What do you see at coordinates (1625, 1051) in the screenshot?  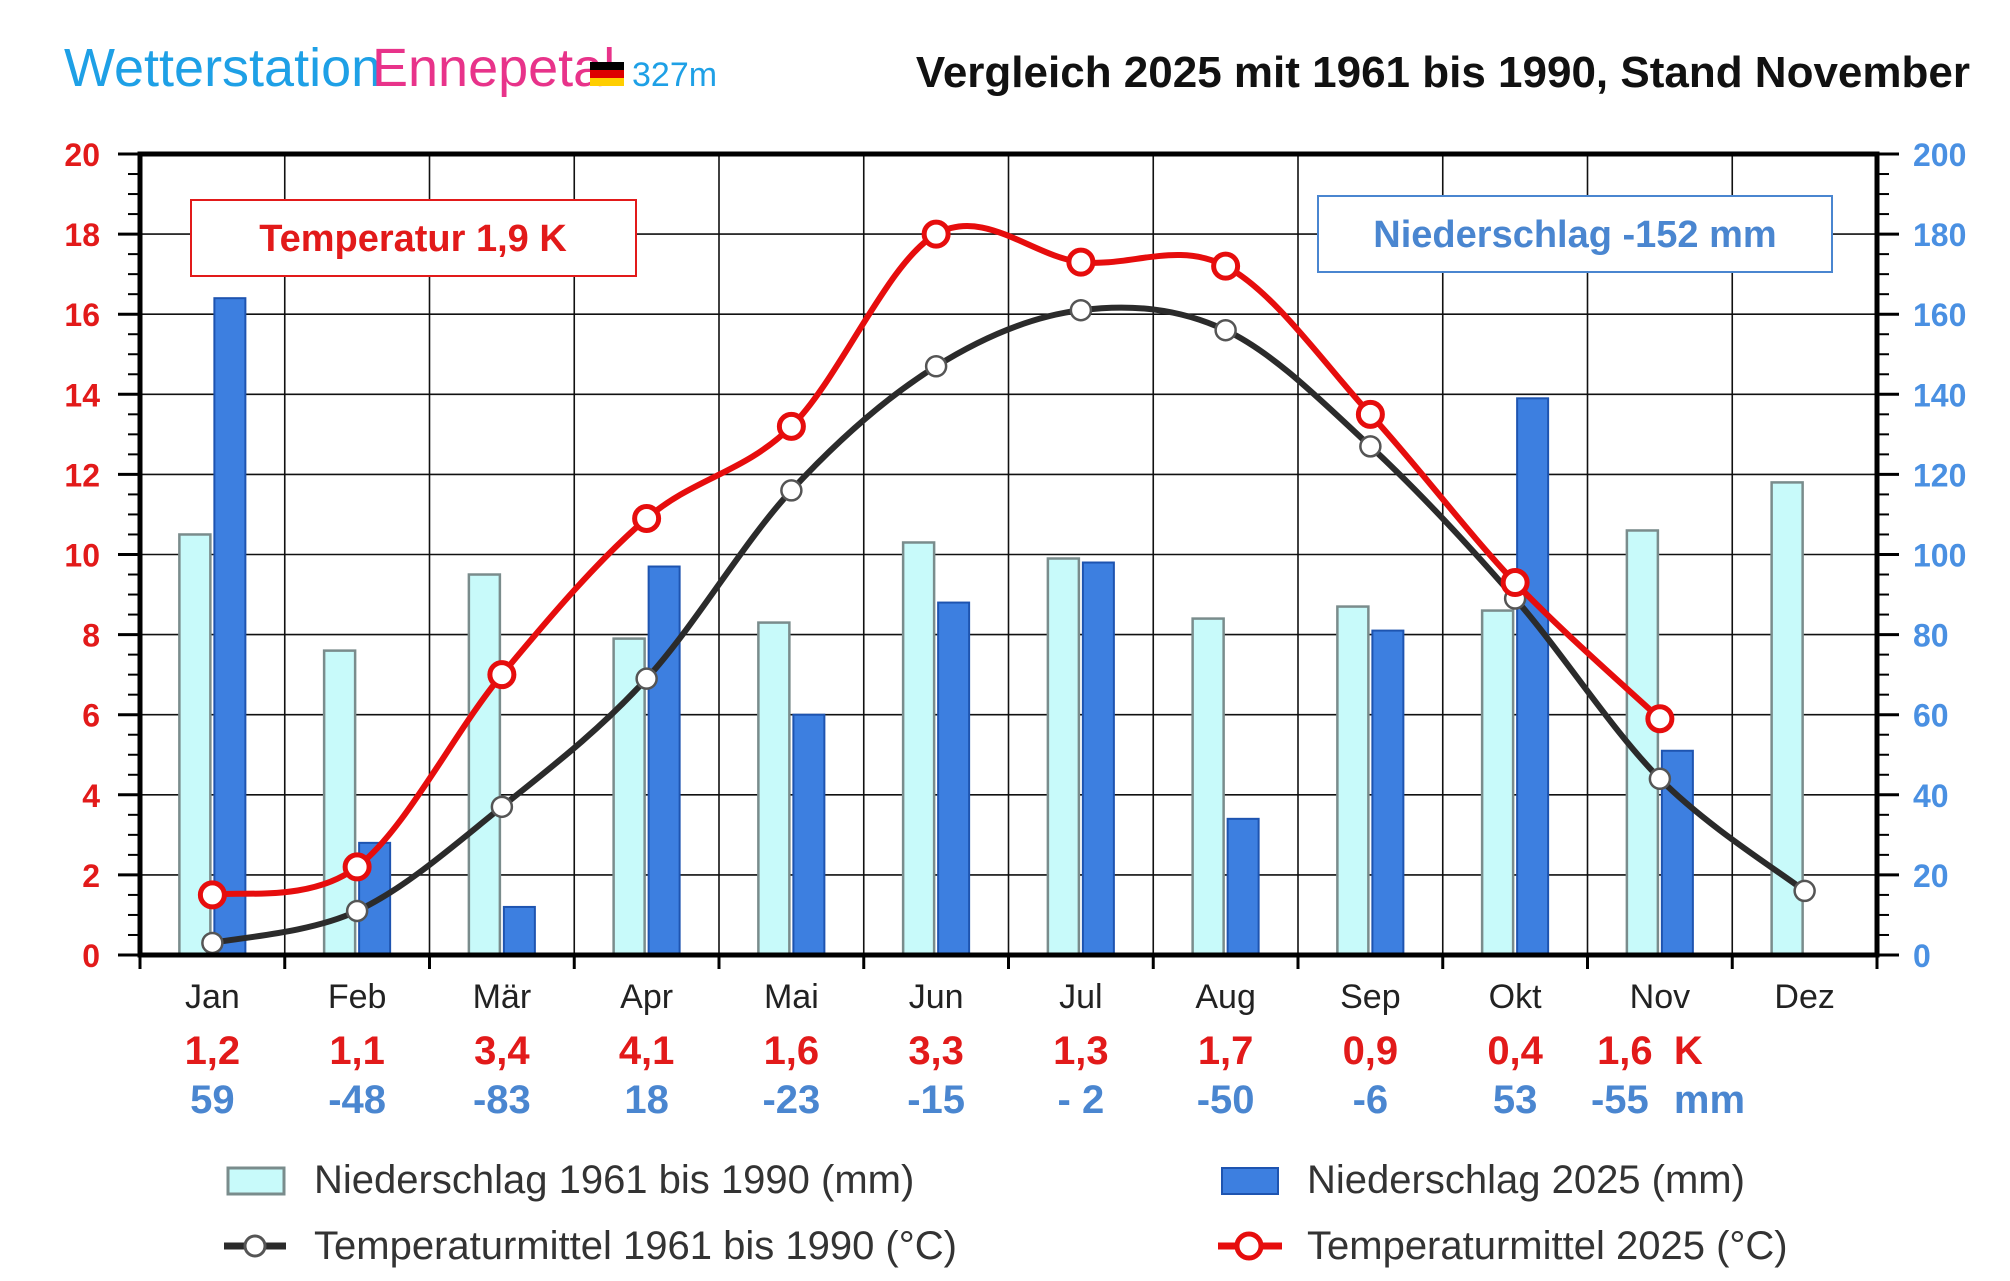 I see `temp-diff-11: 1,6` at bounding box center [1625, 1051].